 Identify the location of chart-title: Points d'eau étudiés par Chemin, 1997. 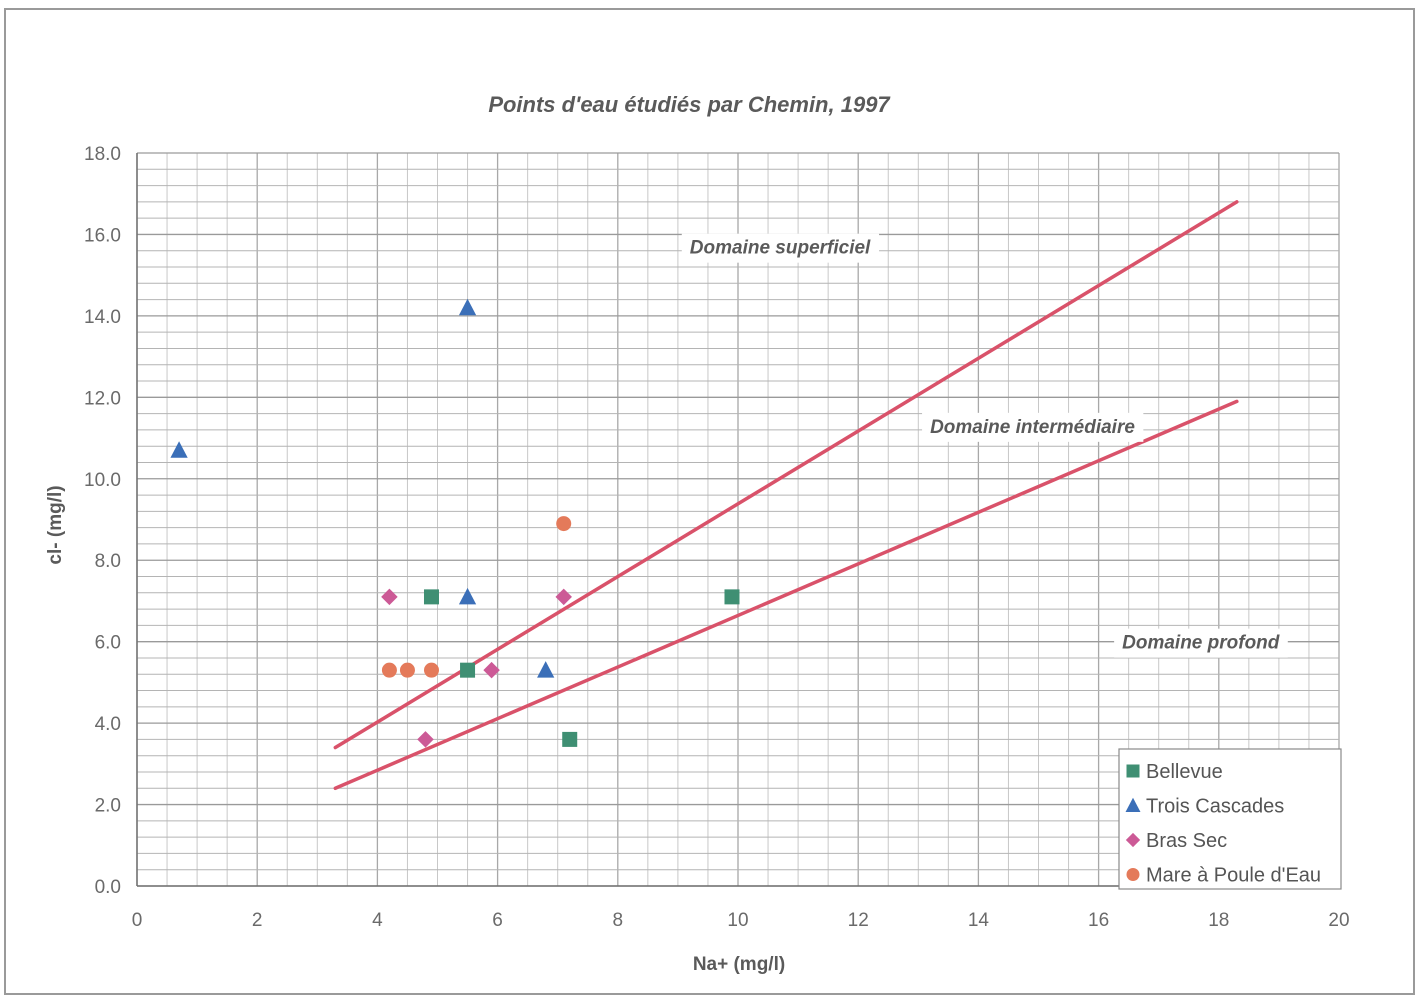
(689, 104).